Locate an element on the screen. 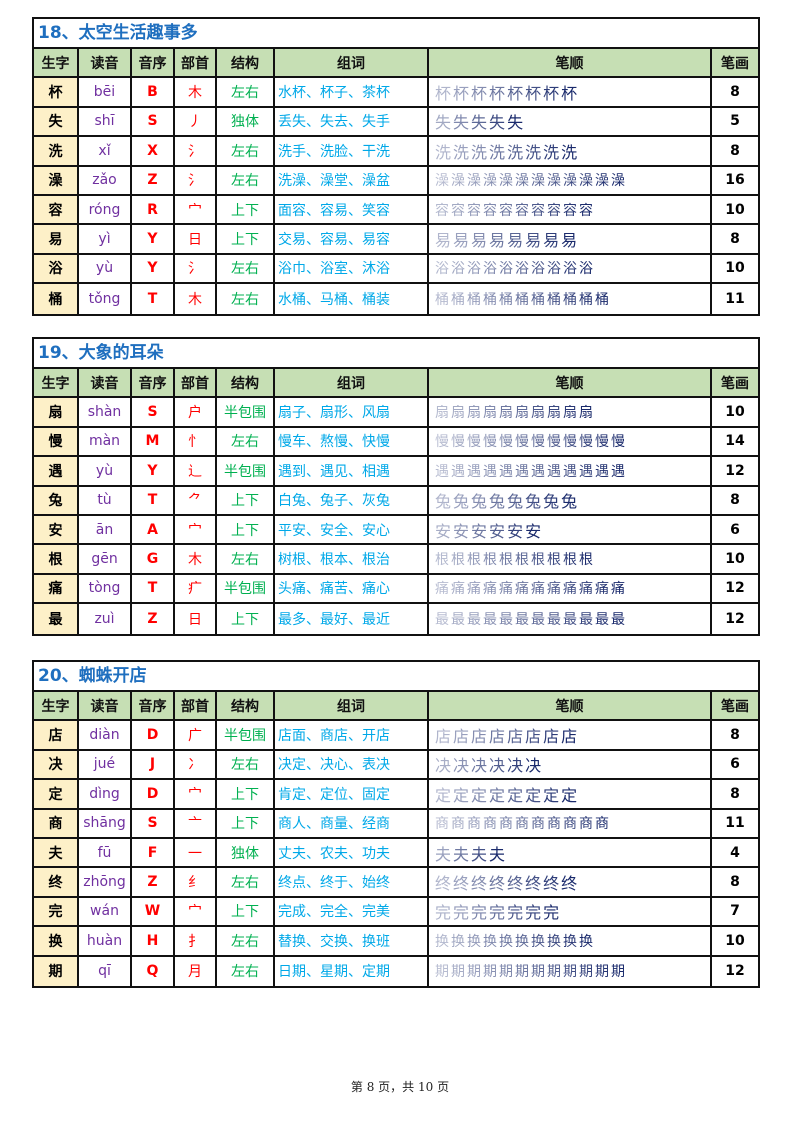  character: 扇 is located at coordinates (56, 412).